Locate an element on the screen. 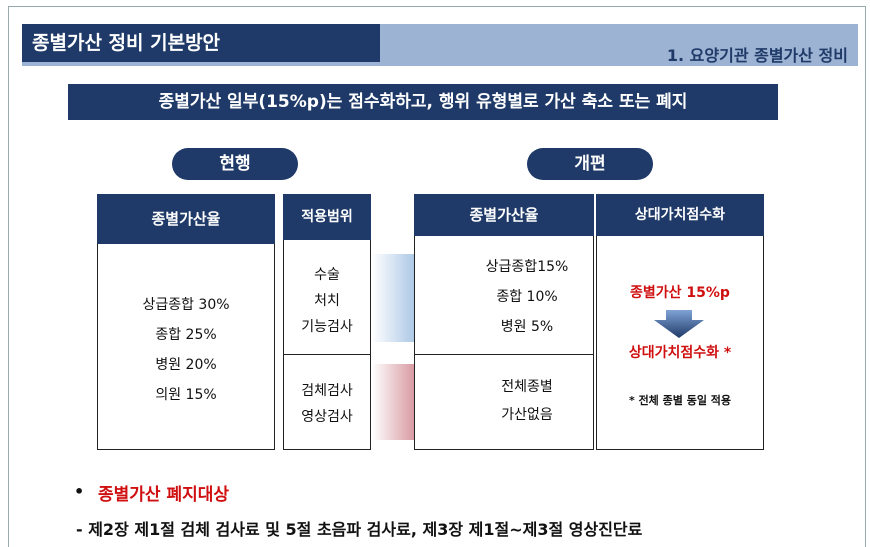 This screenshot has height=547, width=870. current-pill: 현행 is located at coordinates (235, 164).